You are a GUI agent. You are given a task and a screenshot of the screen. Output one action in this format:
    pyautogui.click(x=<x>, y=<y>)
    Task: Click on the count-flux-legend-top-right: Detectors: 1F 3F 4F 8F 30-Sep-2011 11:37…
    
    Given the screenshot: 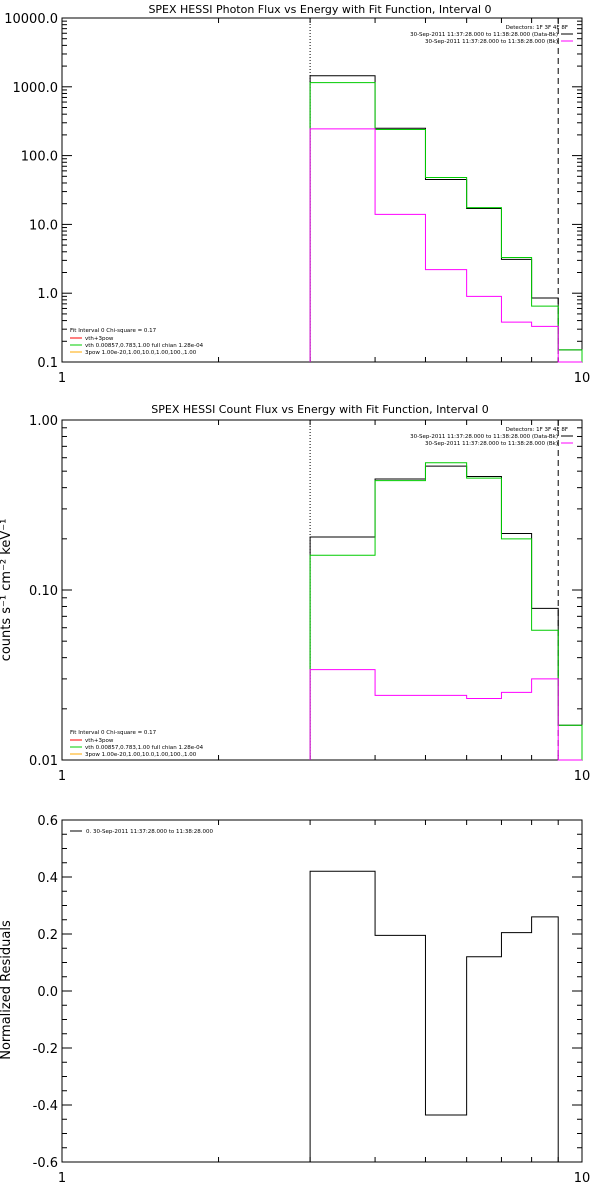 What is the action you would take?
    pyautogui.click(x=491, y=437)
    